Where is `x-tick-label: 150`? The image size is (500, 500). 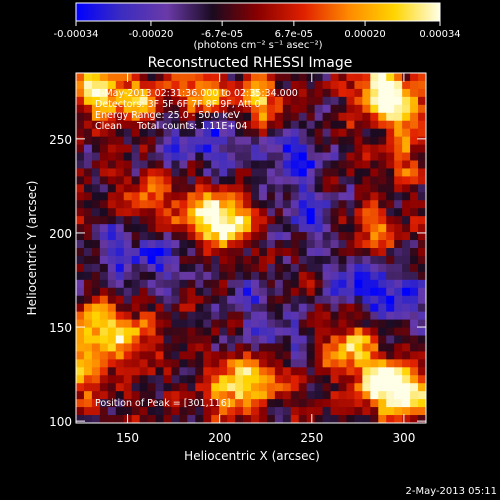 x-tick-label: 150 is located at coordinates (127, 438).